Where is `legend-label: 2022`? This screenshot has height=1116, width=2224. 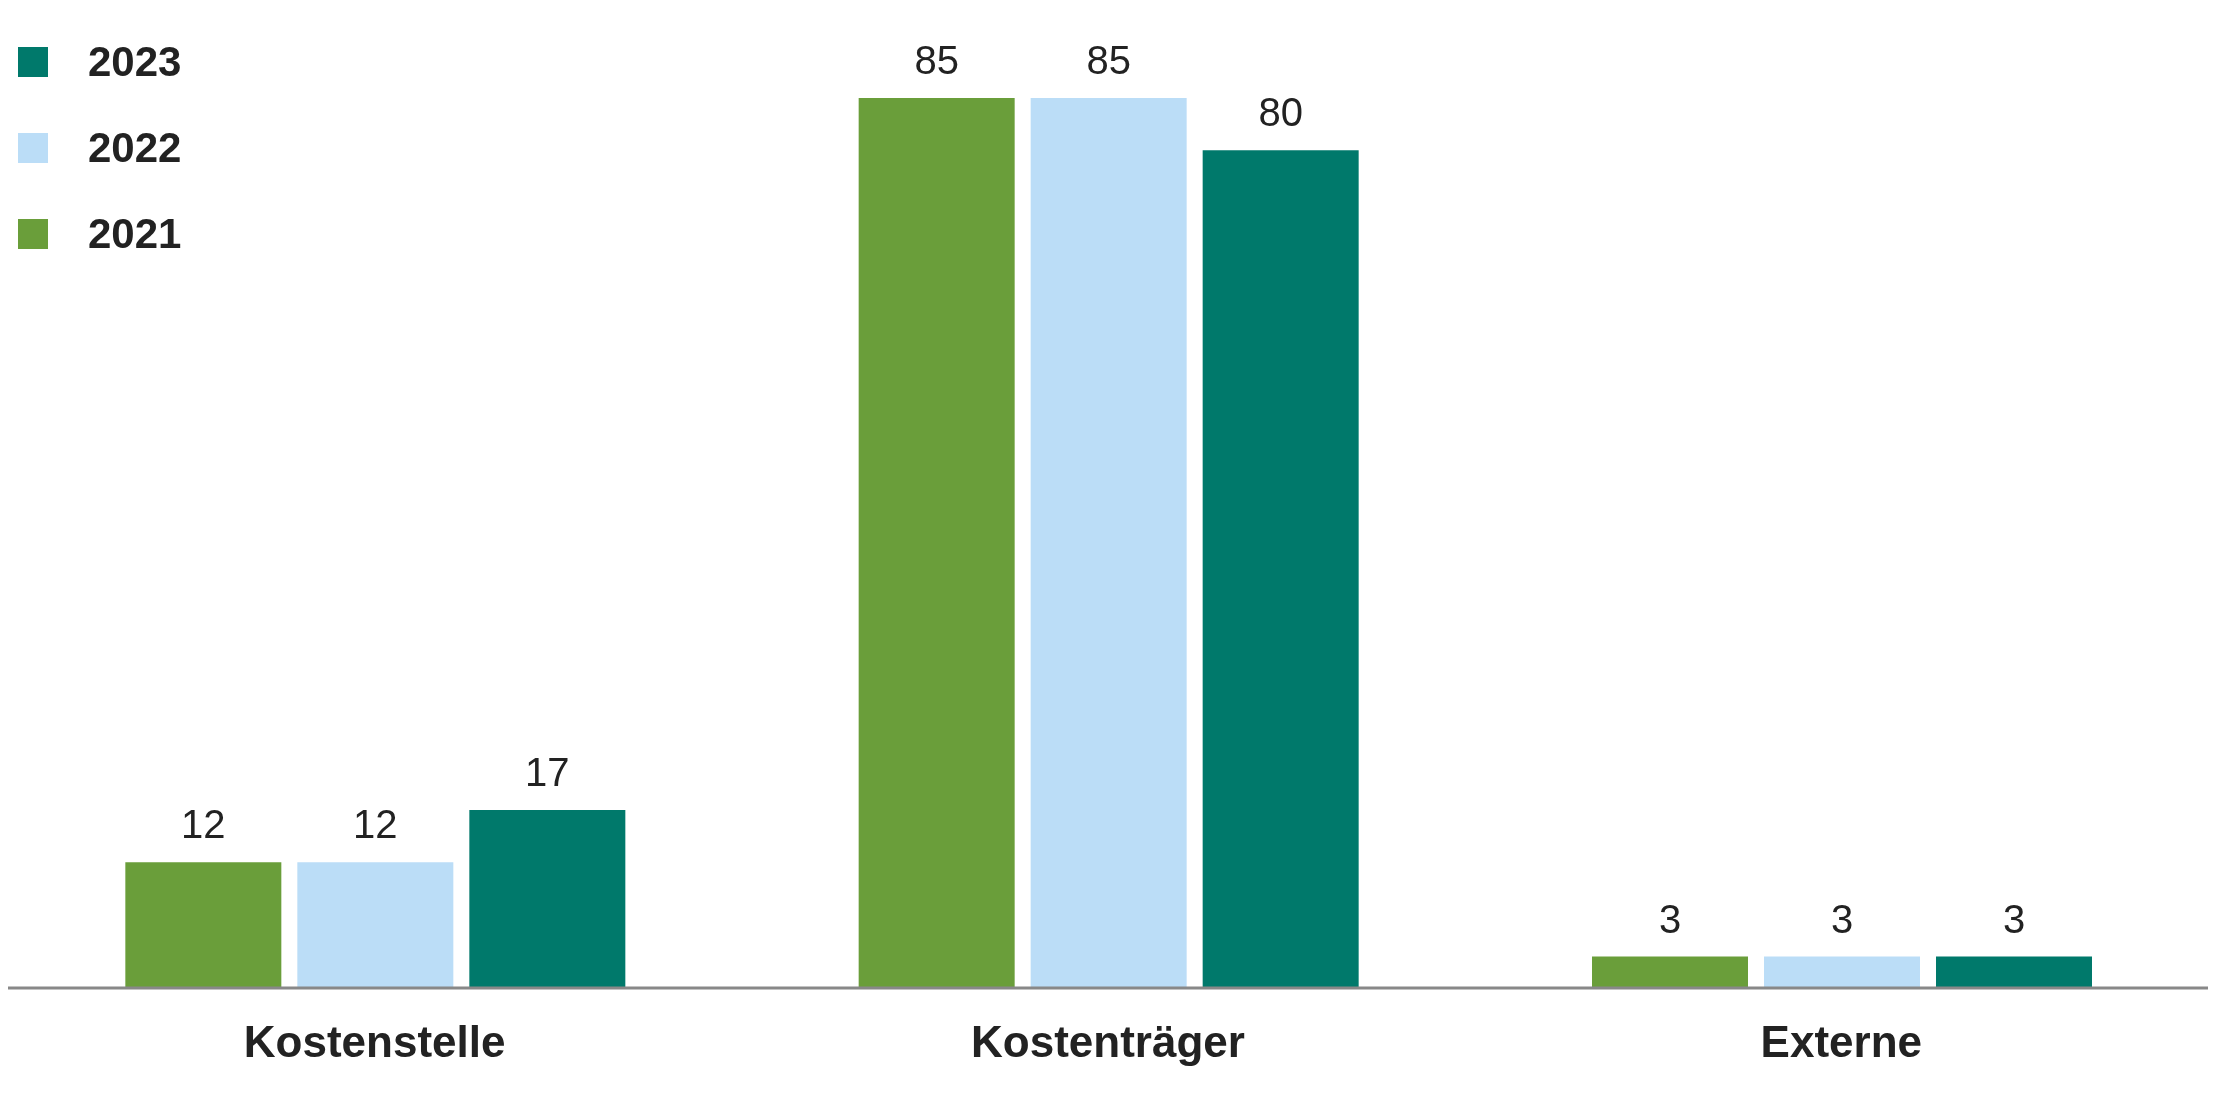 legend-label: 2022 is located at coordinates (135, 148).